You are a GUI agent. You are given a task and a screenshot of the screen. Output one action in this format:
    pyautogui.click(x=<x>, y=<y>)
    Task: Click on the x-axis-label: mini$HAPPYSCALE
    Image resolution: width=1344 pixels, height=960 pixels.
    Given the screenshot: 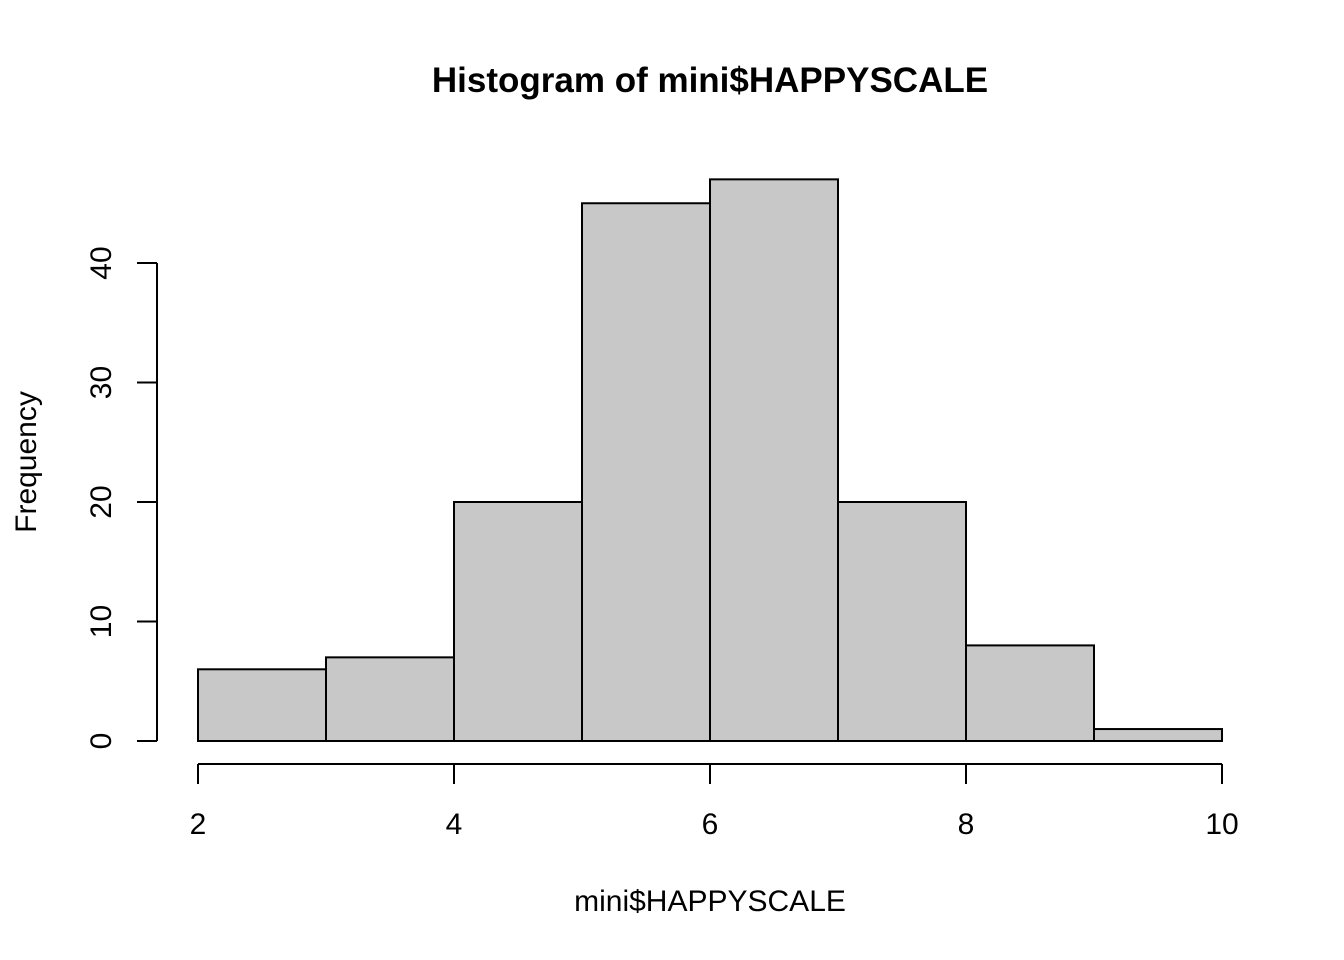 What is the action you would take?
    pyautogui.click(x=710, y=901)
    